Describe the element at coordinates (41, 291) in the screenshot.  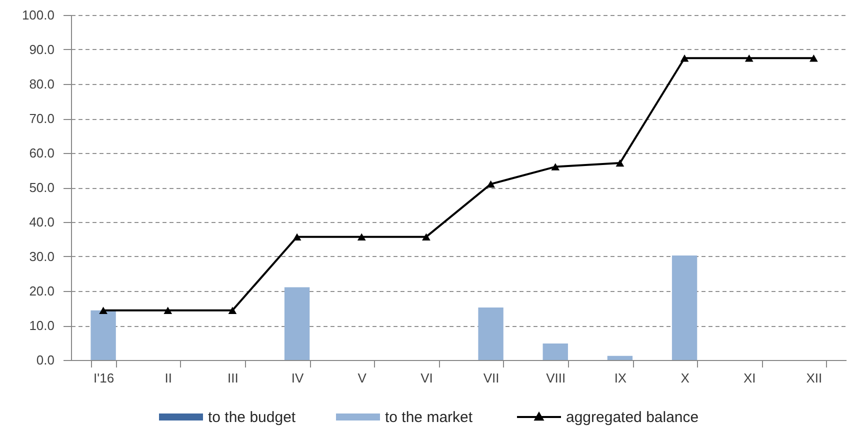
I see `y-tick-label: 20.0` at that location.